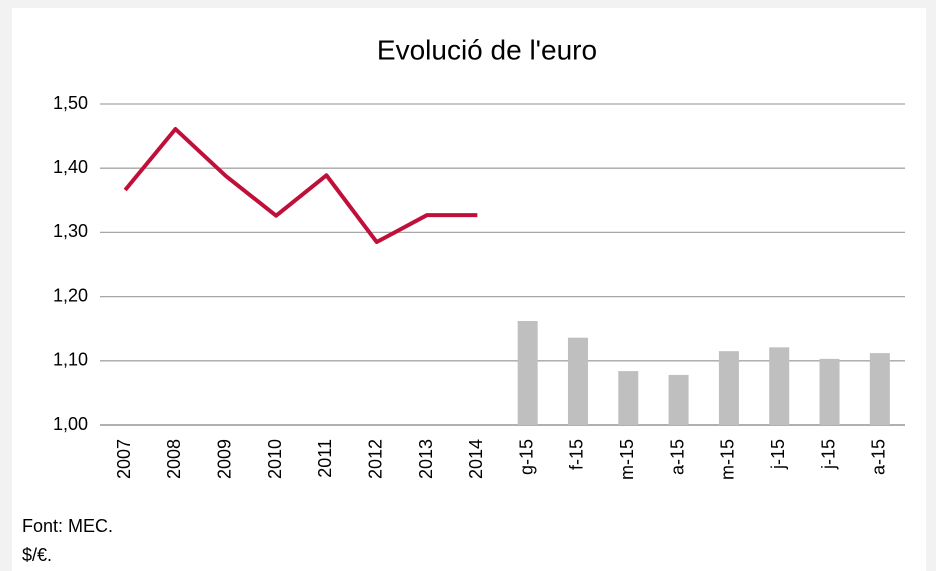  I want to click on y-tick-label: 1,20, so click(70, 295).